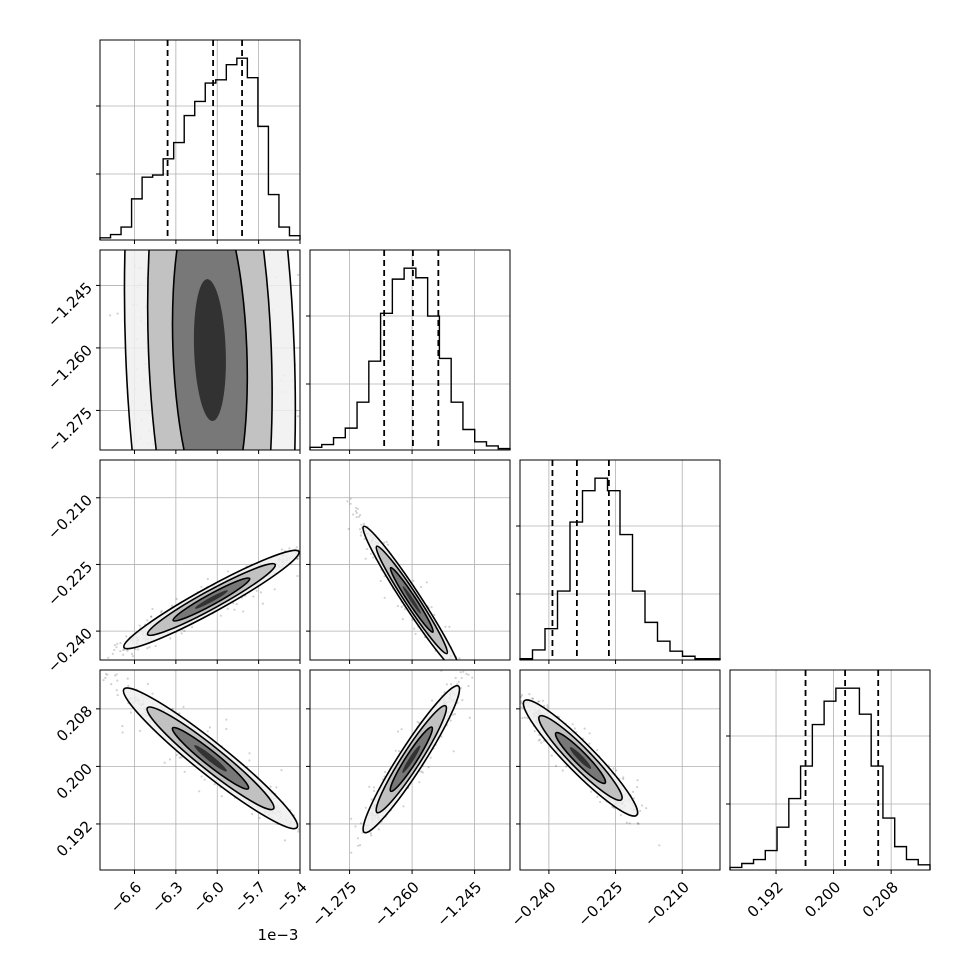  I want to click on panel-content, so click(200, 770).